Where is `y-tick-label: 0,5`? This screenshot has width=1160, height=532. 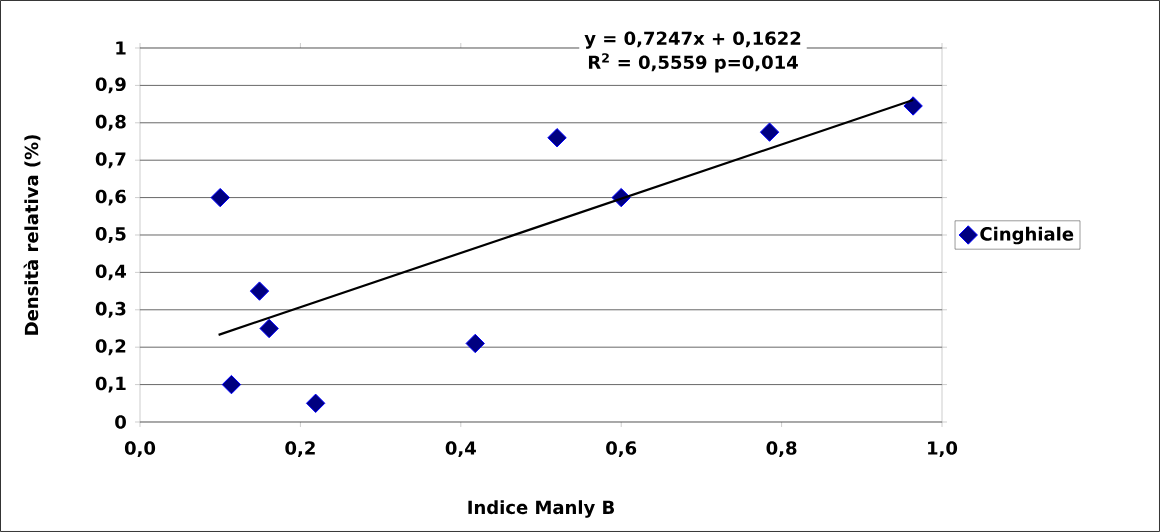
y-tick-label: 0,5 is located at coordinates (110, 235).